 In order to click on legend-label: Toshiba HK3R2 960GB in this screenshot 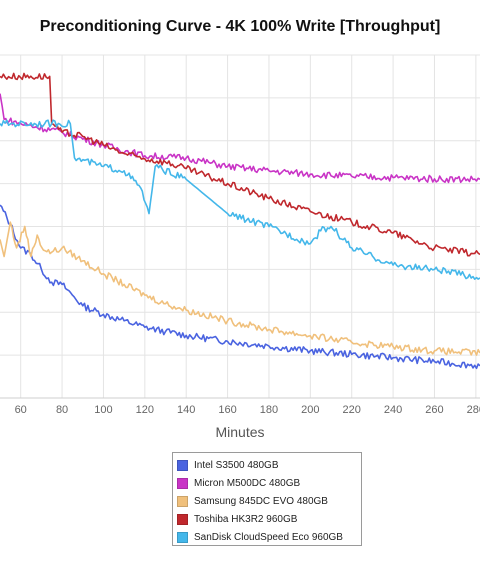, I will do `click(246, 519)`.